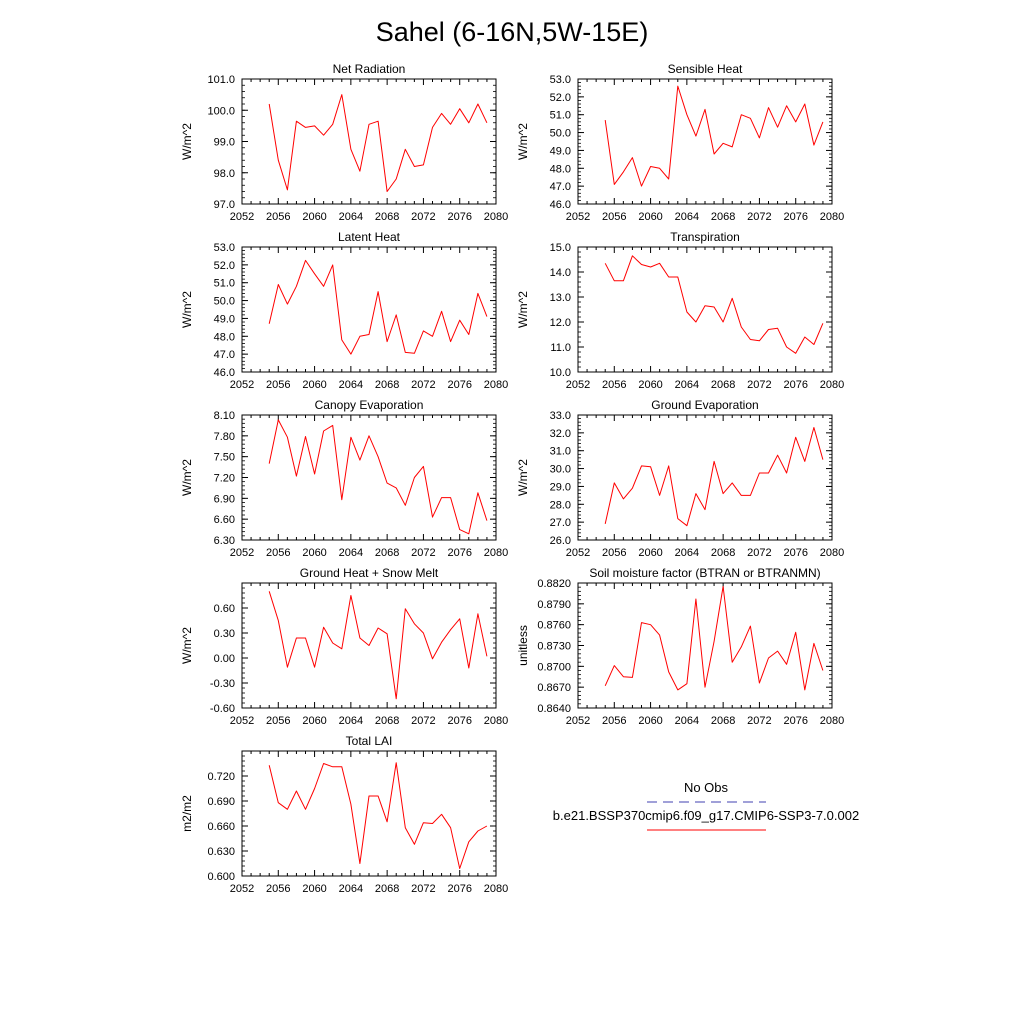 The width and height of the screenshot is (1024, 1024). I want to click on y-tick-label: 29.0, so click(560, 487).